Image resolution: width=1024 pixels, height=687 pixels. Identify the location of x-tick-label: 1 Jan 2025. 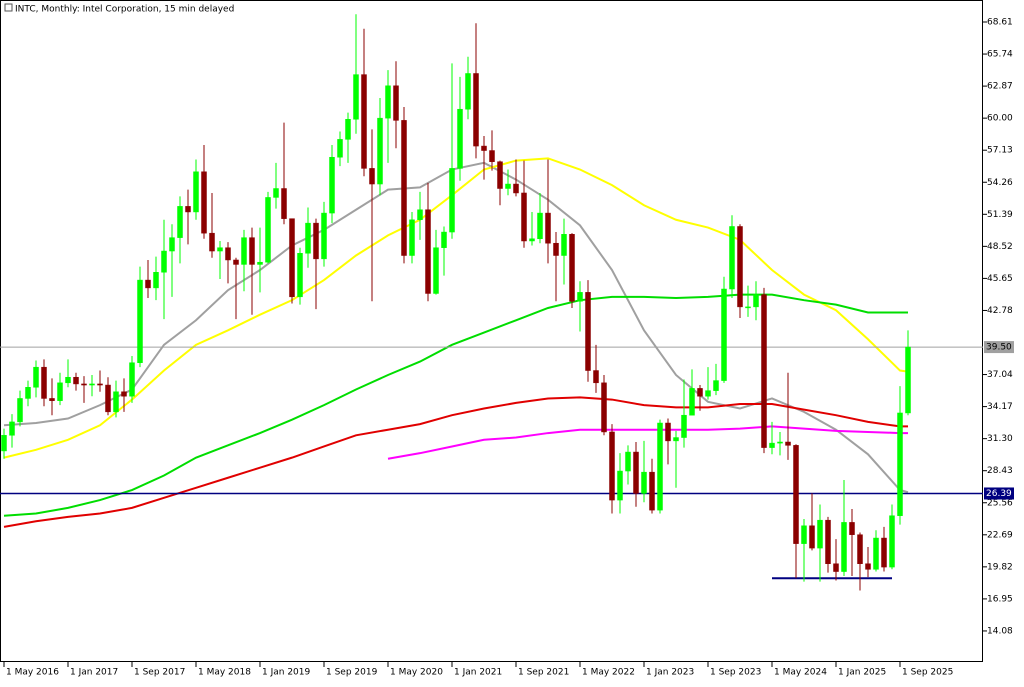
(862, 673).